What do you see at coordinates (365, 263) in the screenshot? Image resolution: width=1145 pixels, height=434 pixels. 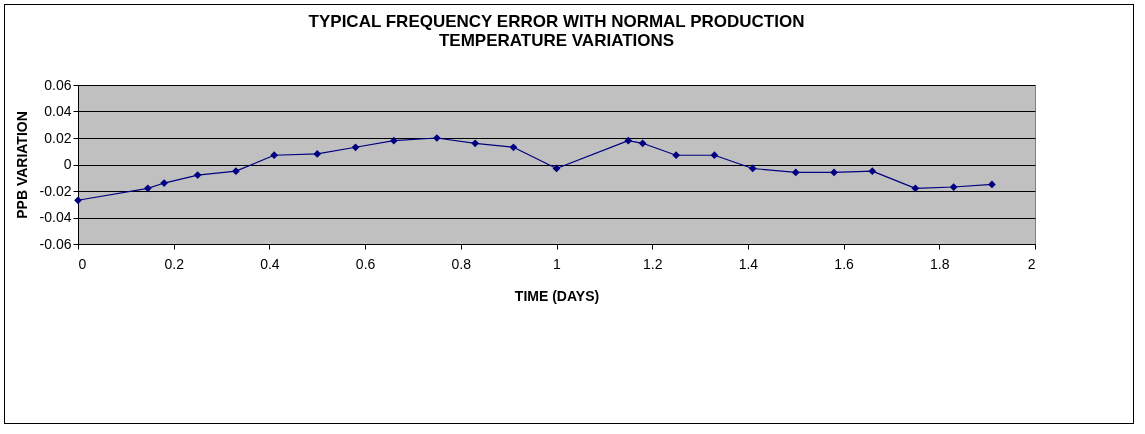 I see `x-tick-label: 0.6` at bounding box center [365, 263].